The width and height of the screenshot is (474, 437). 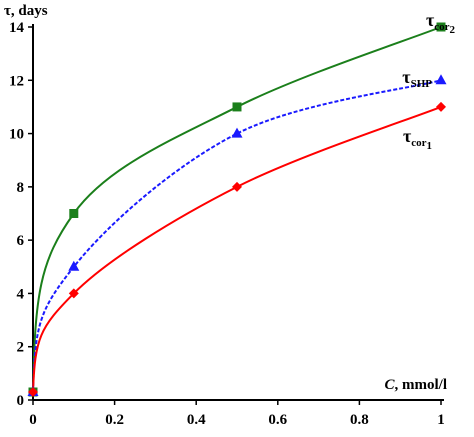 What do you see at coordinates (441, 420) in the screenshot?
I see `x-tick-label: 1` at bounding box center [441, 420].